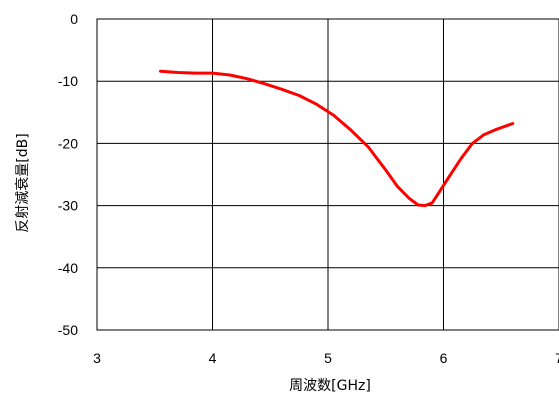  I want to click on y-axis-label: 反射減衰量[dB], so click(22, 182).